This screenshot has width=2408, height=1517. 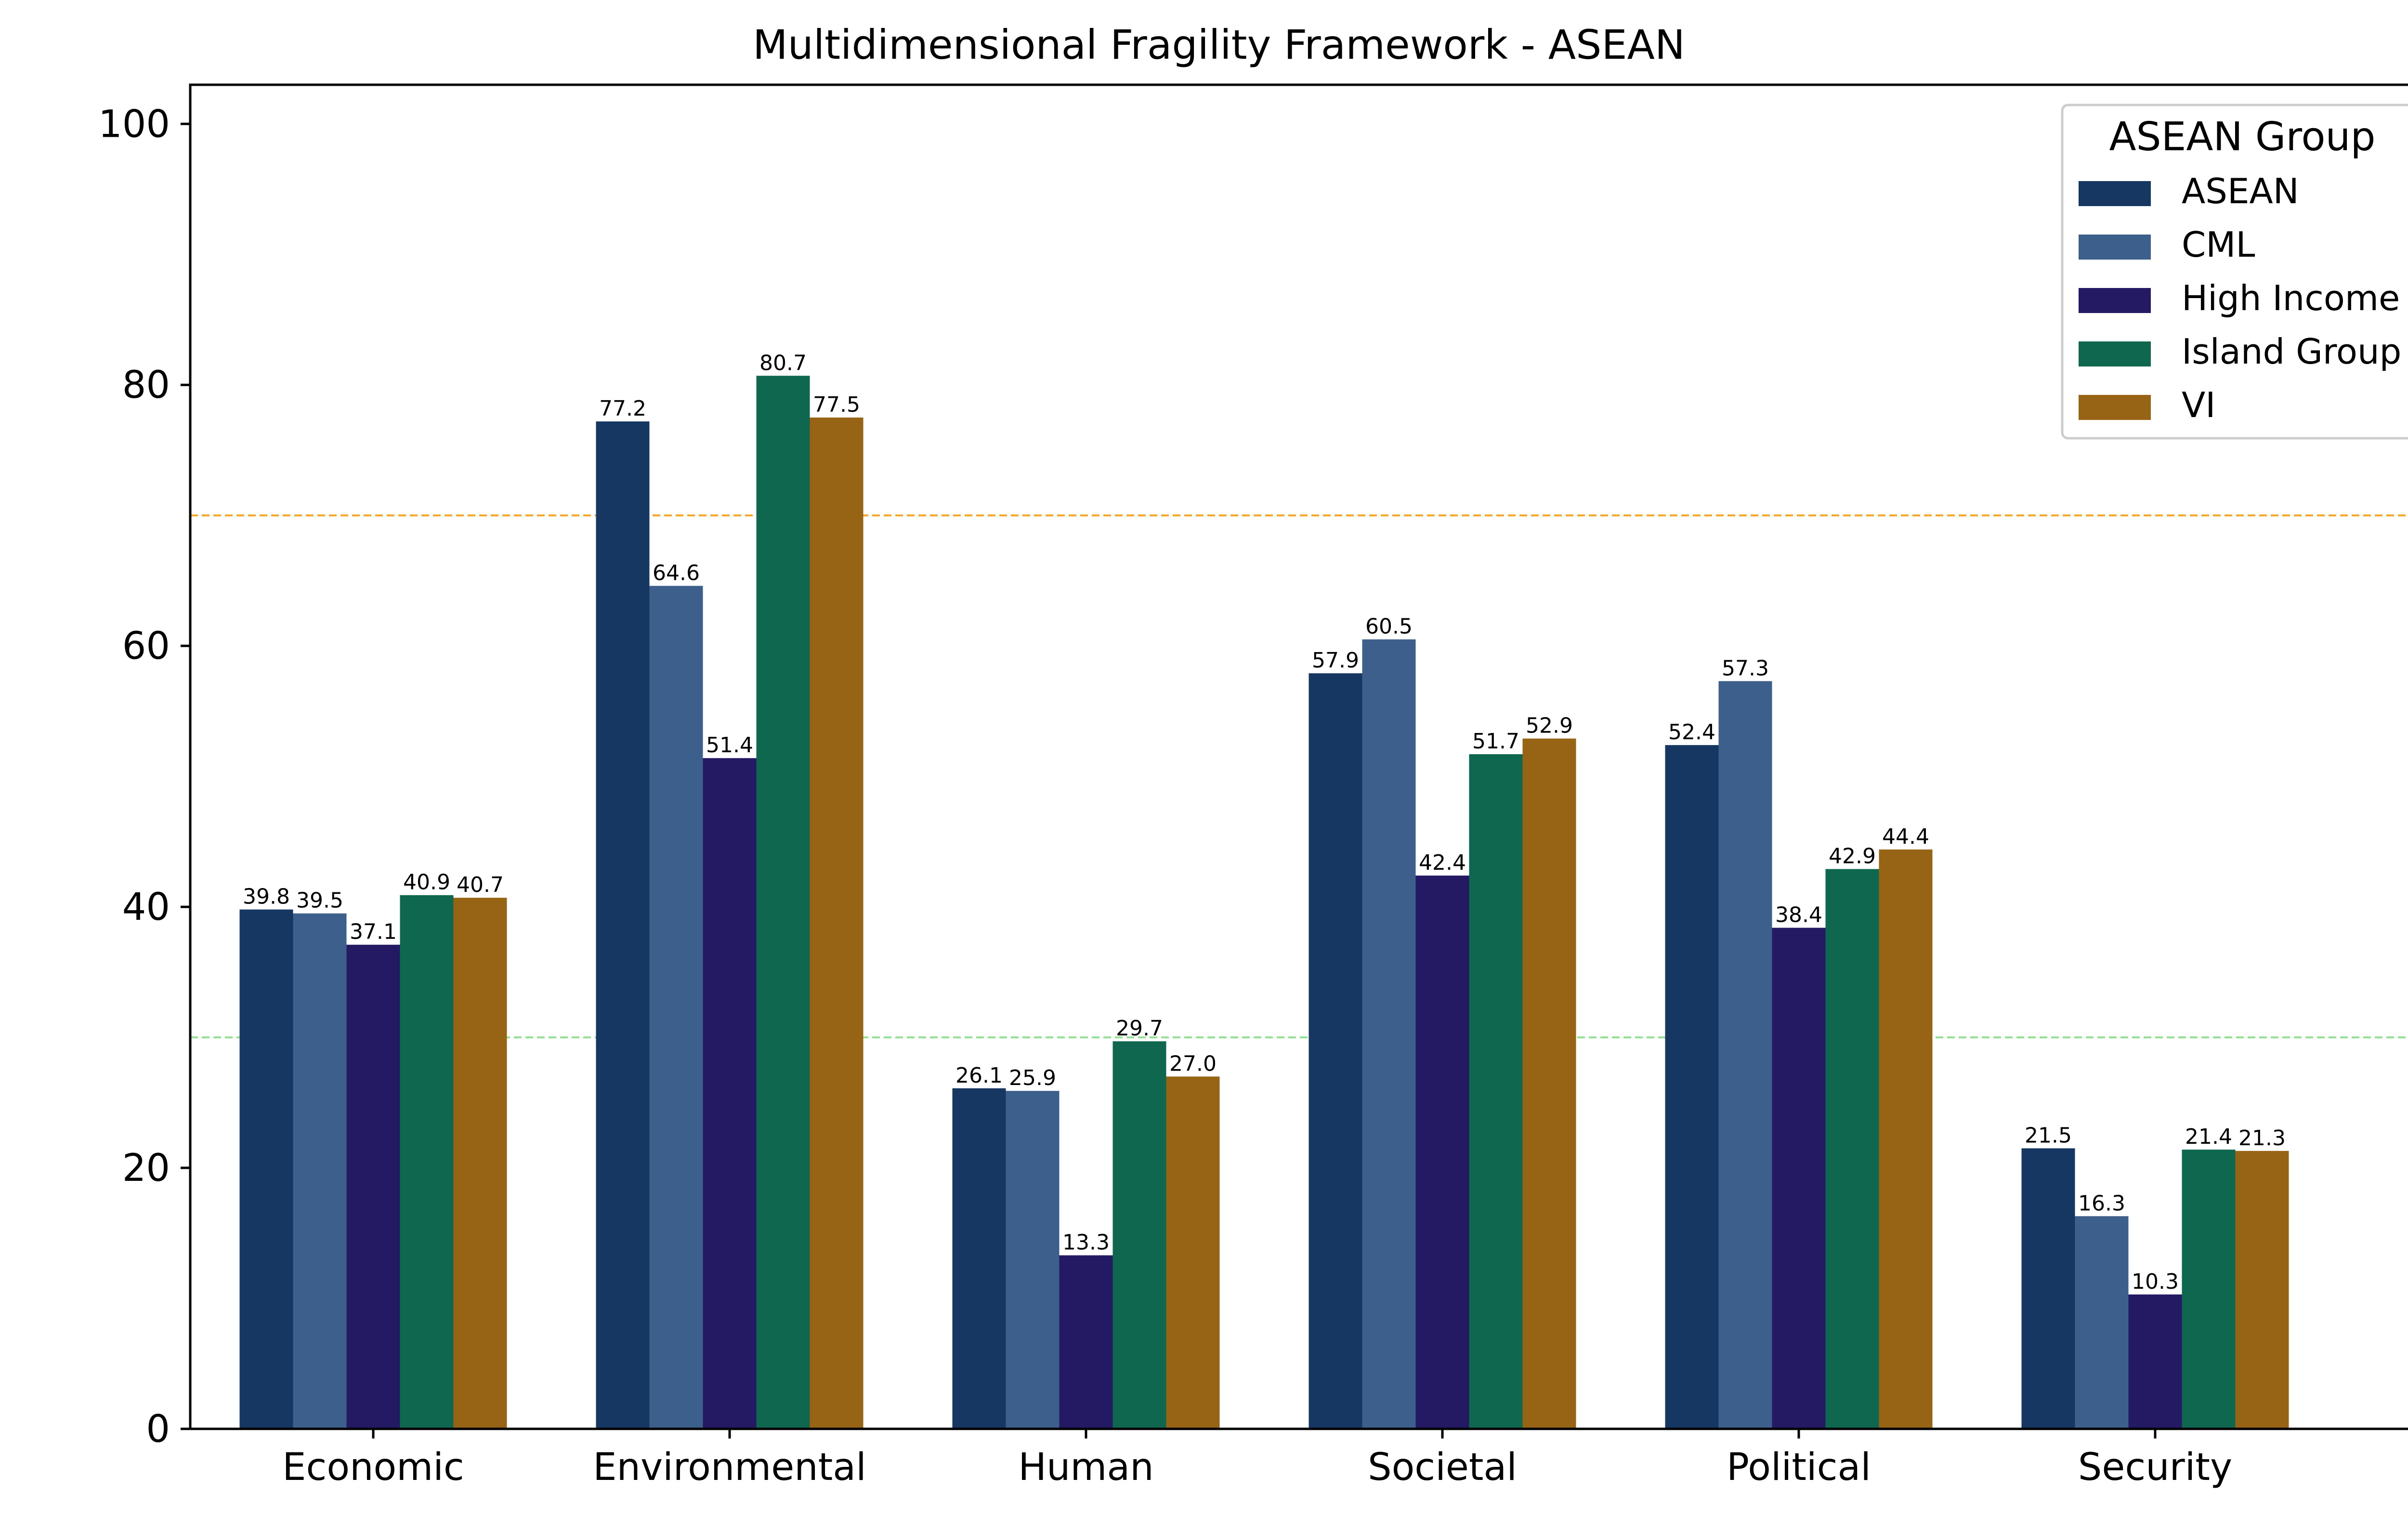 What do you see at coordinates (836, 404) in the screenshot?
I see `bar-value-label: 77.5` at bounding box center [836, 404].